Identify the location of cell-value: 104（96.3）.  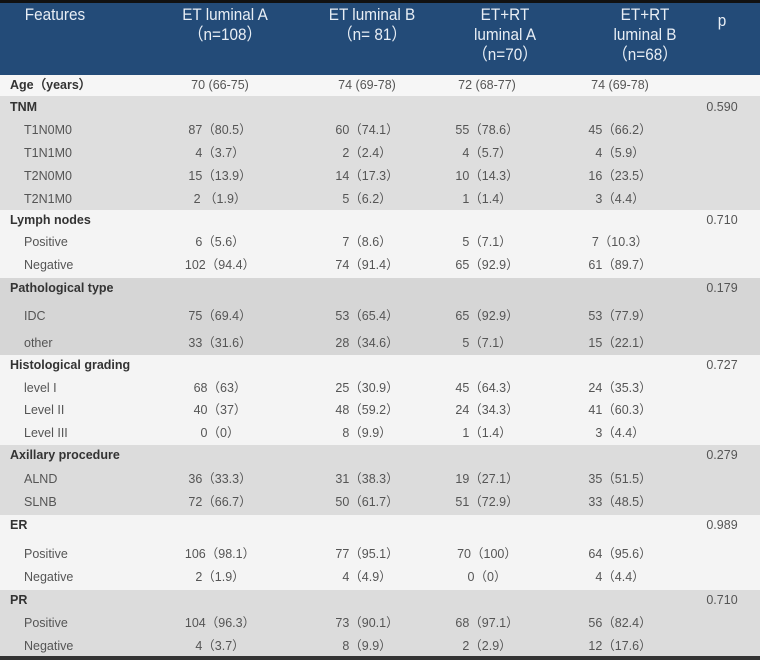
(220, 623).